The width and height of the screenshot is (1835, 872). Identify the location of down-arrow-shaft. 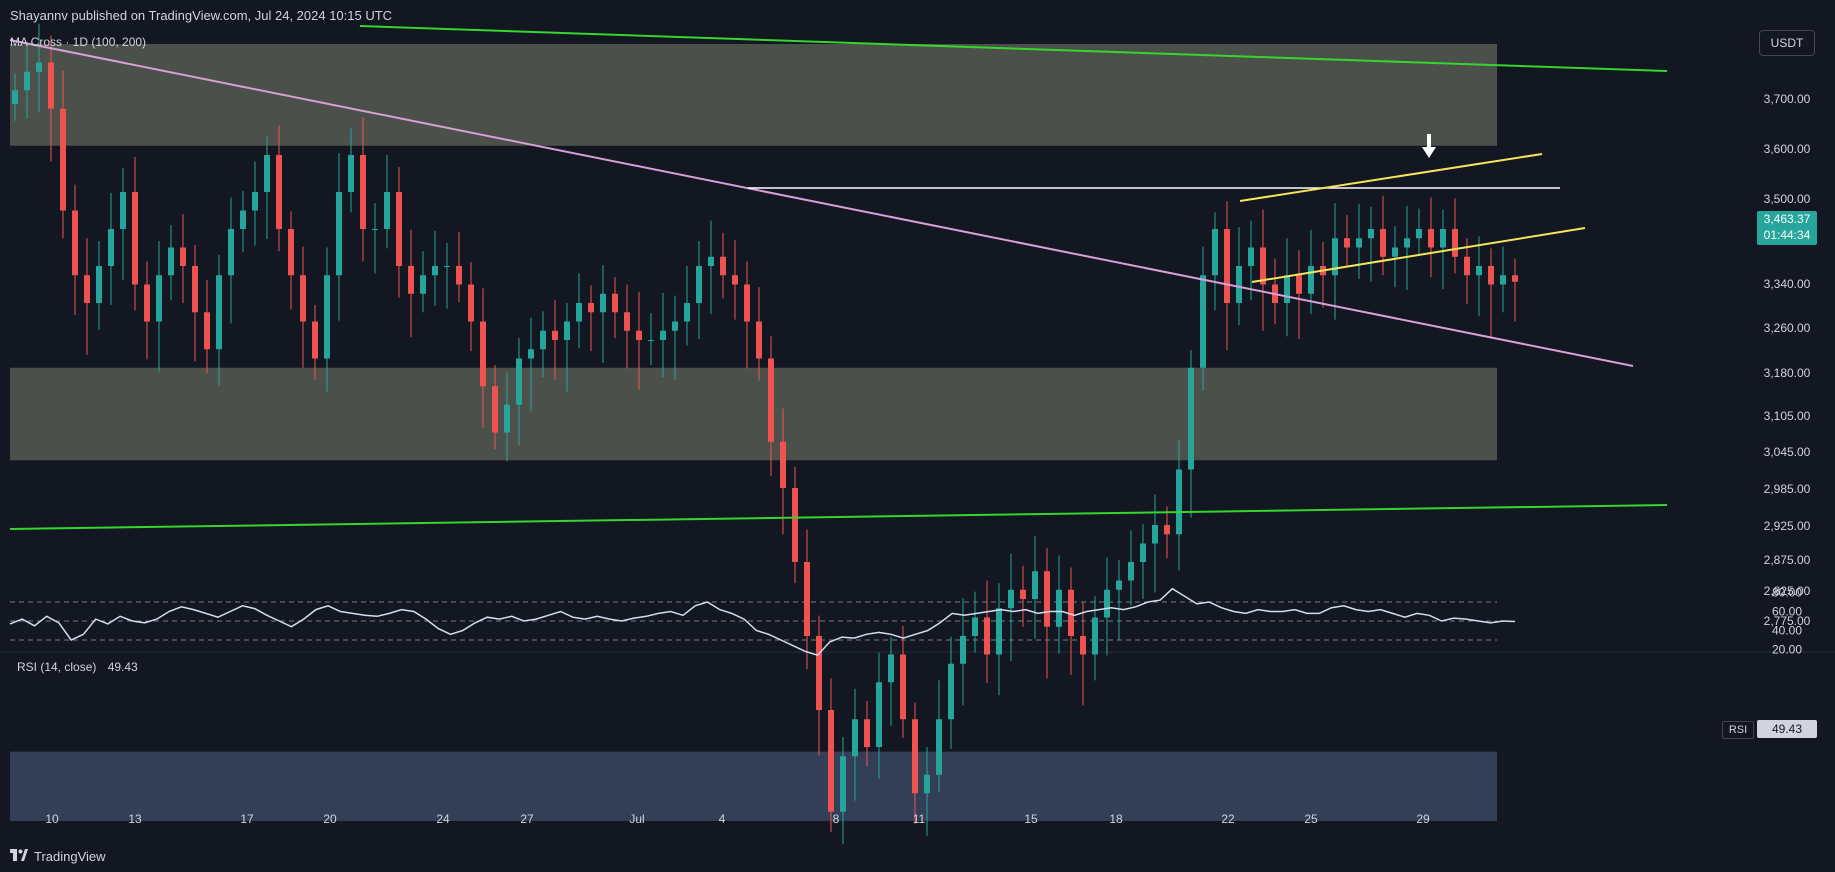
(1429, 142).